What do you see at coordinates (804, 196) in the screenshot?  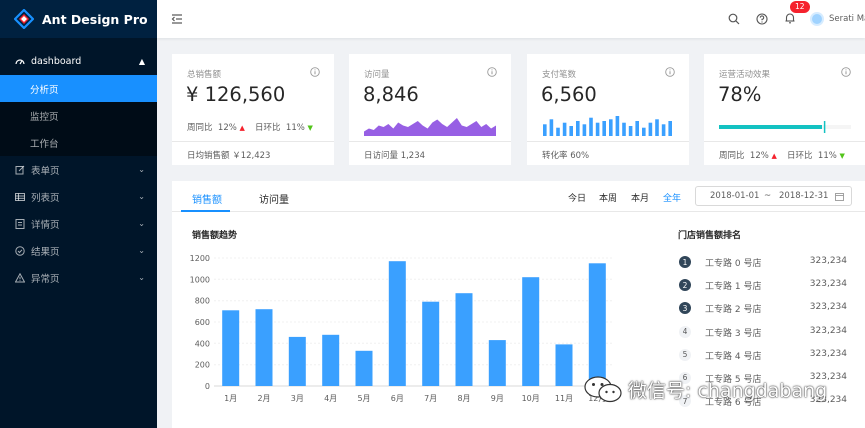 I see `date-end: 2018-12-31` at bounding box center [804, 196].